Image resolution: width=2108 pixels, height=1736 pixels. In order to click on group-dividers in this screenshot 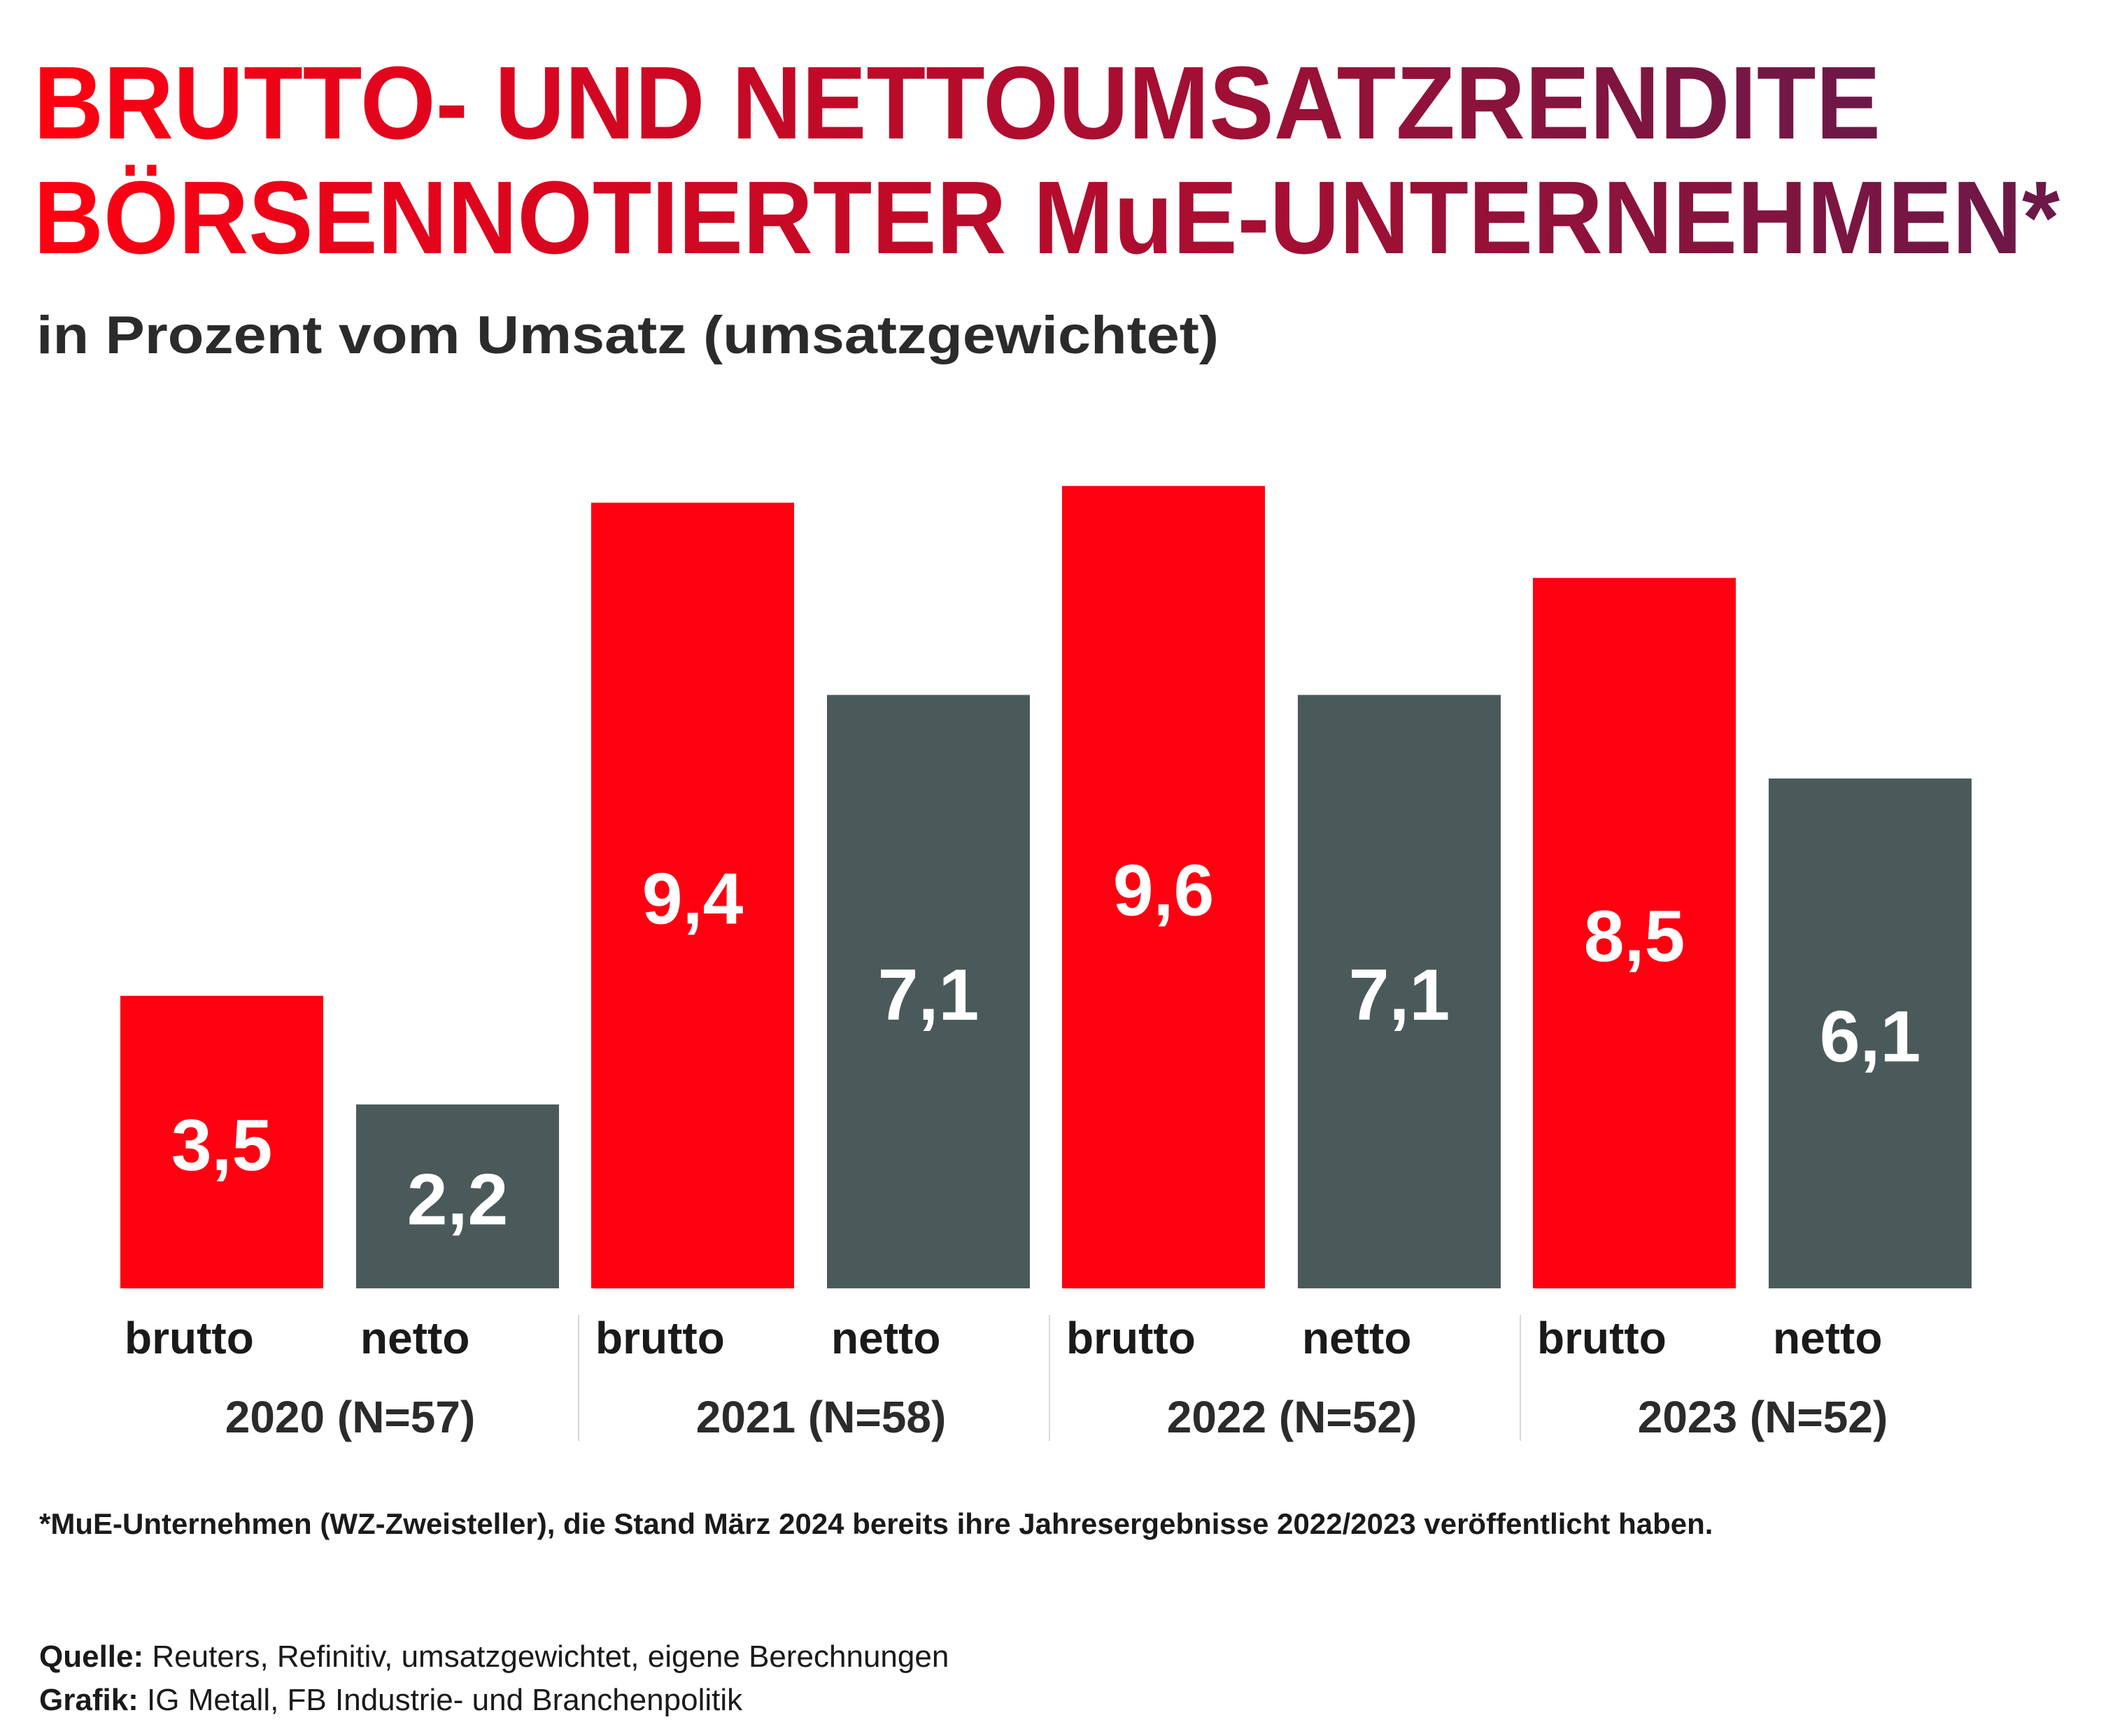, I will do `click(1049, 1378)`.